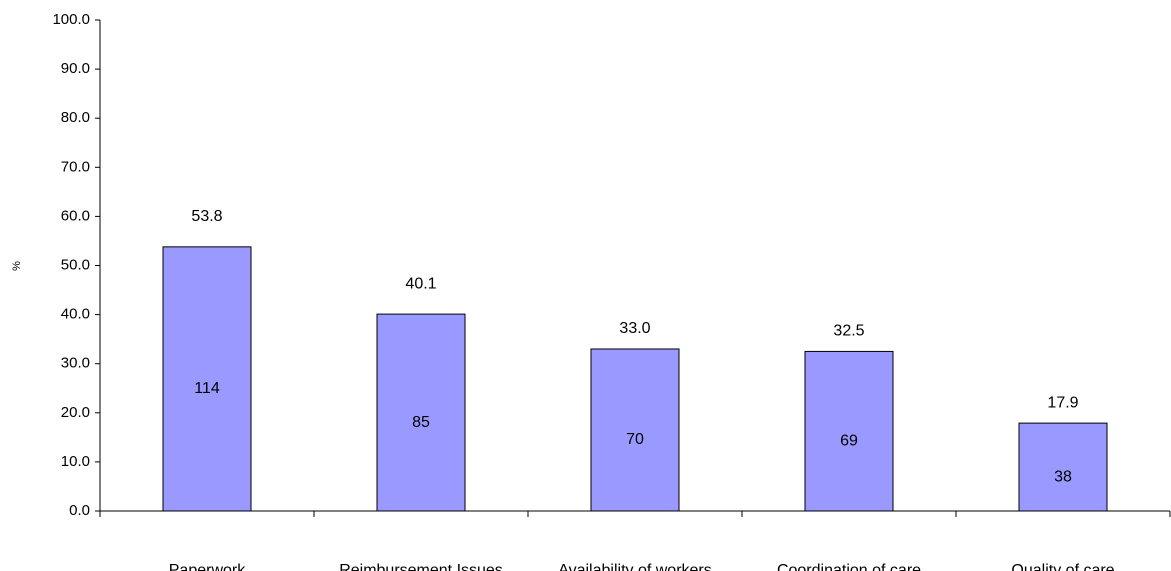 The height and width of the screenshot is (571, 1171). I want to click on y-tick-label: 90.0, so click(75, 68).